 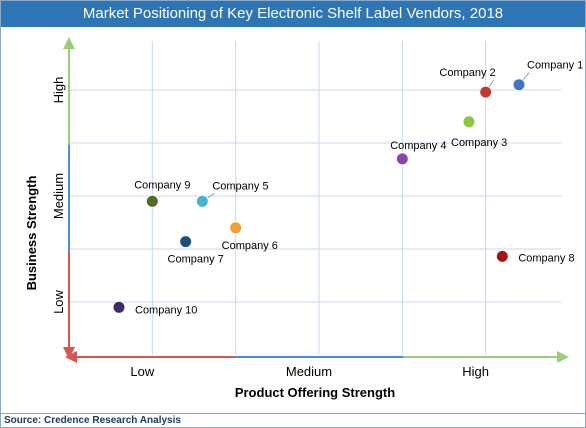 I want to click on x-tick-label: Low, so click(x=142, y=371).